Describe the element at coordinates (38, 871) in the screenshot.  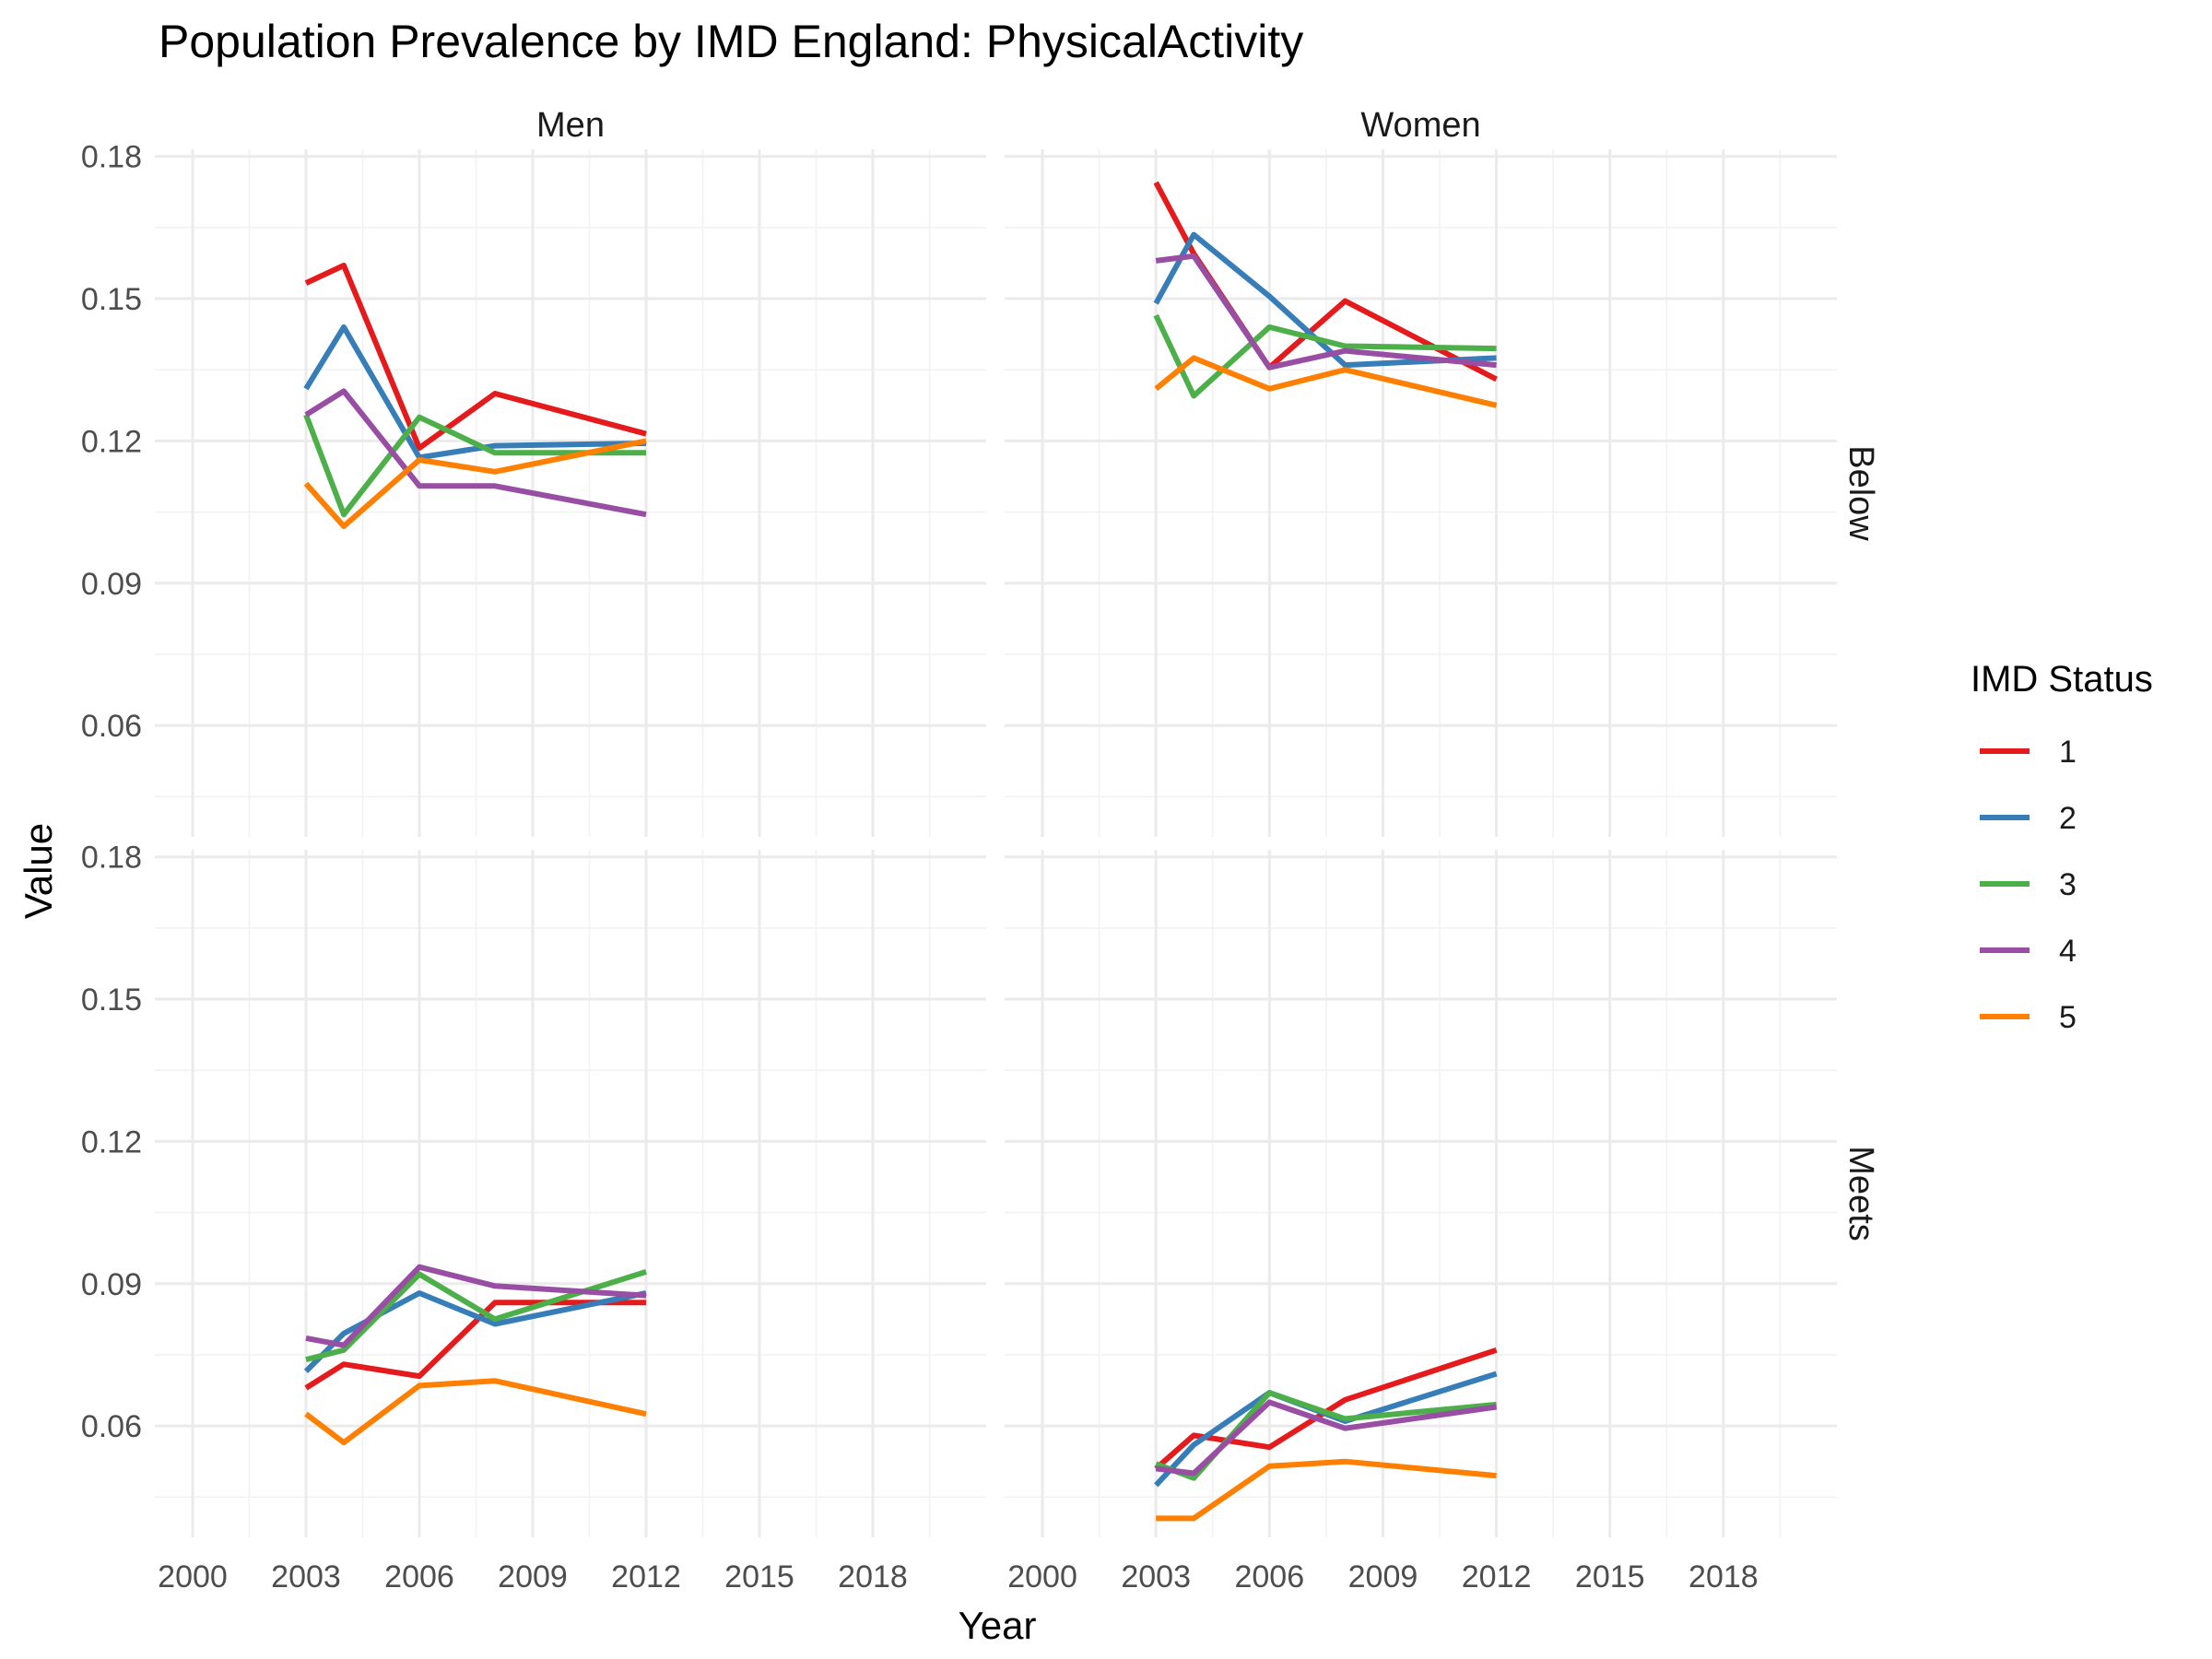
I see `y-axis-title: Value` at that location.